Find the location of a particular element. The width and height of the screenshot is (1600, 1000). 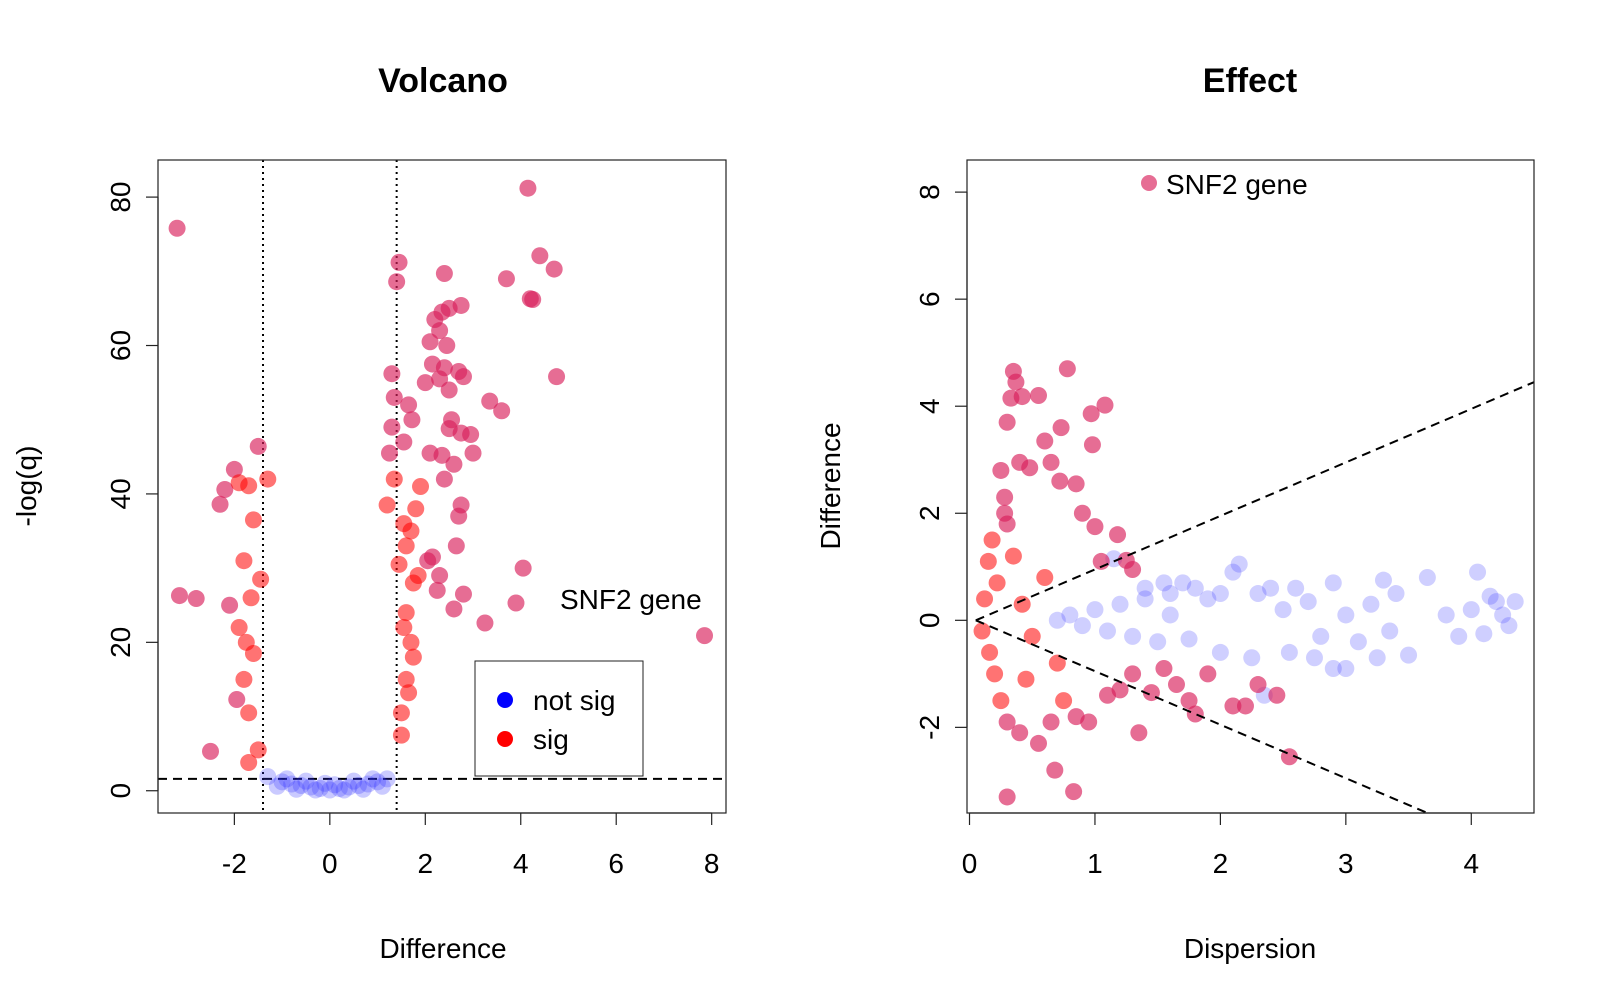

x-tick-label: 3 is located at coordinates (1346, 863).